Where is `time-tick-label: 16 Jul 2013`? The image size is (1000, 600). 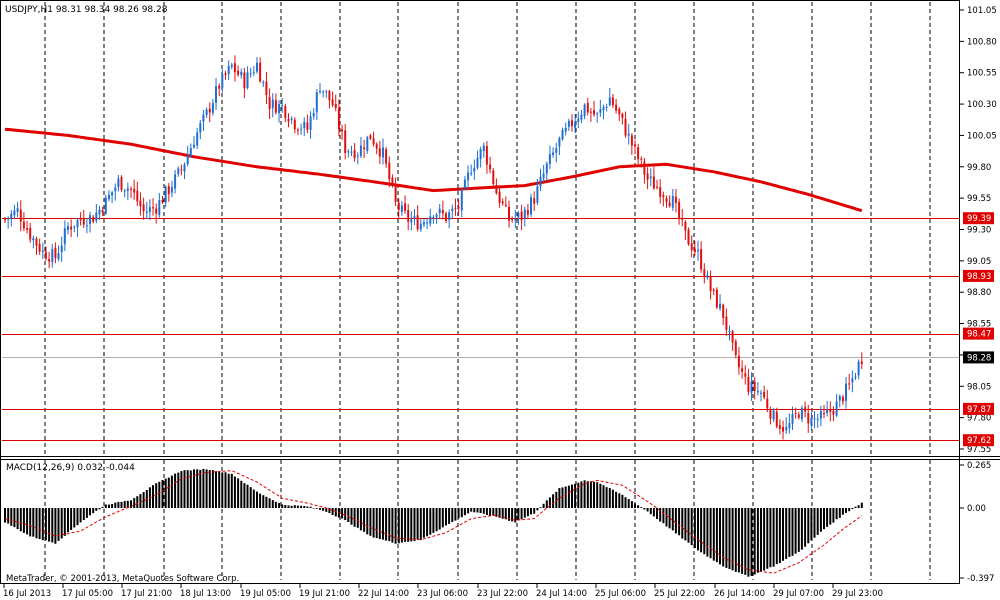
time-tick-label: 16 Jul 2013 is located at coordinates (27, 594).